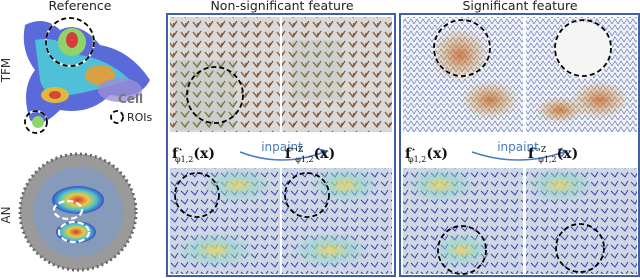 The image size is (640, 278). What do you see at coordinates (6, 71) in the screenshot?
I see `row-label: TFM` at bounding box center [6, 71].